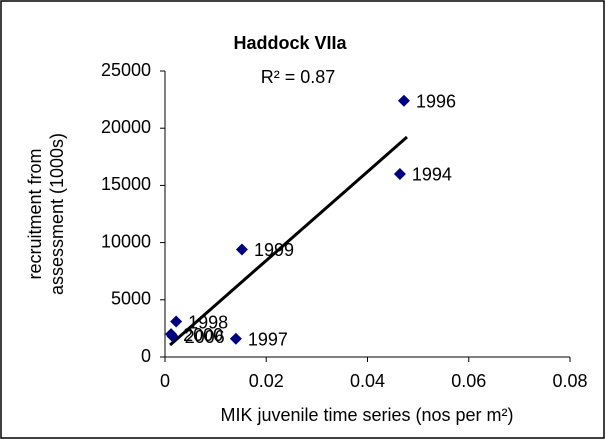 The image size is (606, 440). Describe the element at coordinates (432, 175) in the screenshot. I see `point-label: 1994` at that location.